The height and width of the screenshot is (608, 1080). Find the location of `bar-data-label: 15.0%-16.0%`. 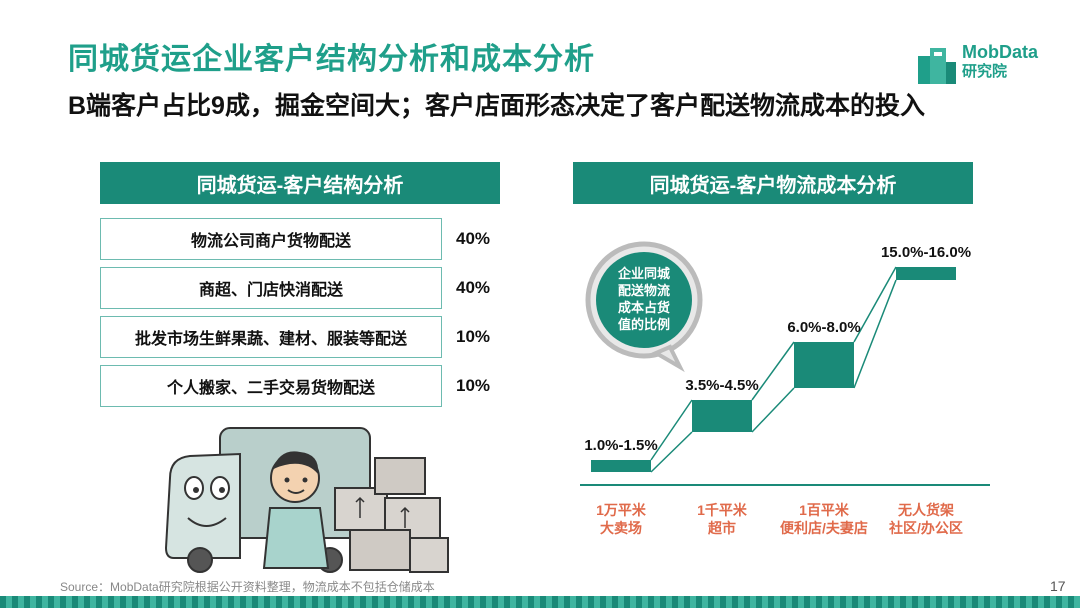

bar-data-label: 15.0%-16.0% is located at coordinates (926, 252).